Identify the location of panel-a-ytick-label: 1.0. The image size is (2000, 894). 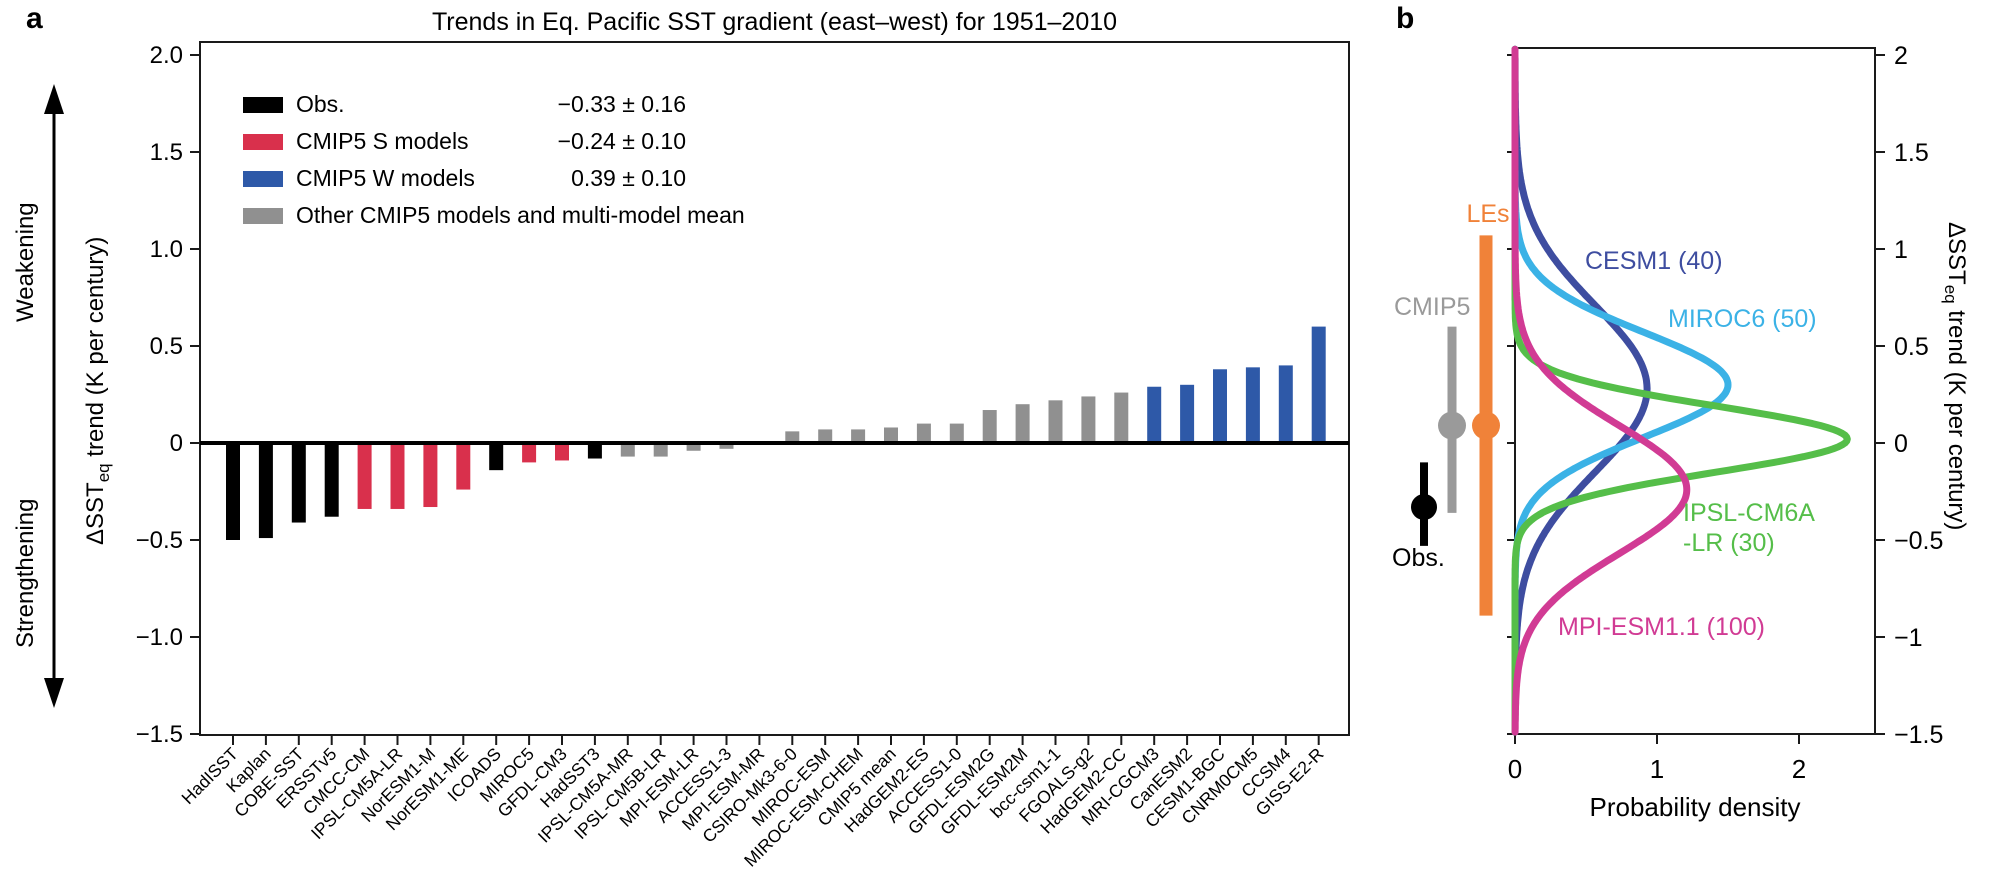
(166, 249).